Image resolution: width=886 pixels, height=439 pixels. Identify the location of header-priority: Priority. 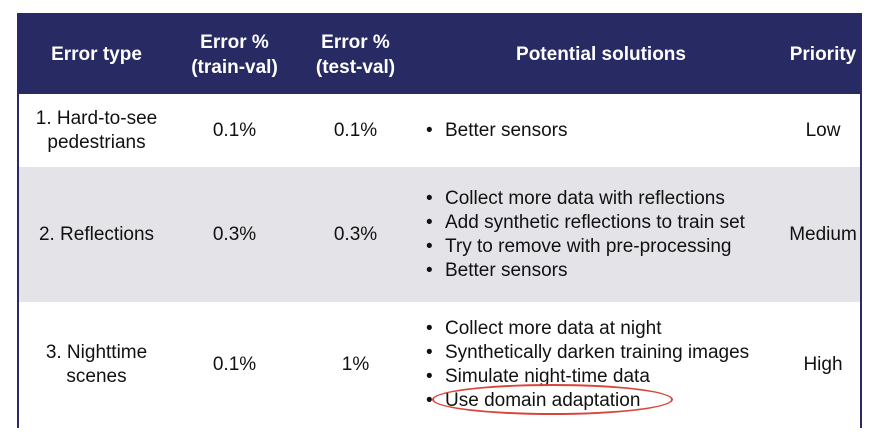
(823, 54).